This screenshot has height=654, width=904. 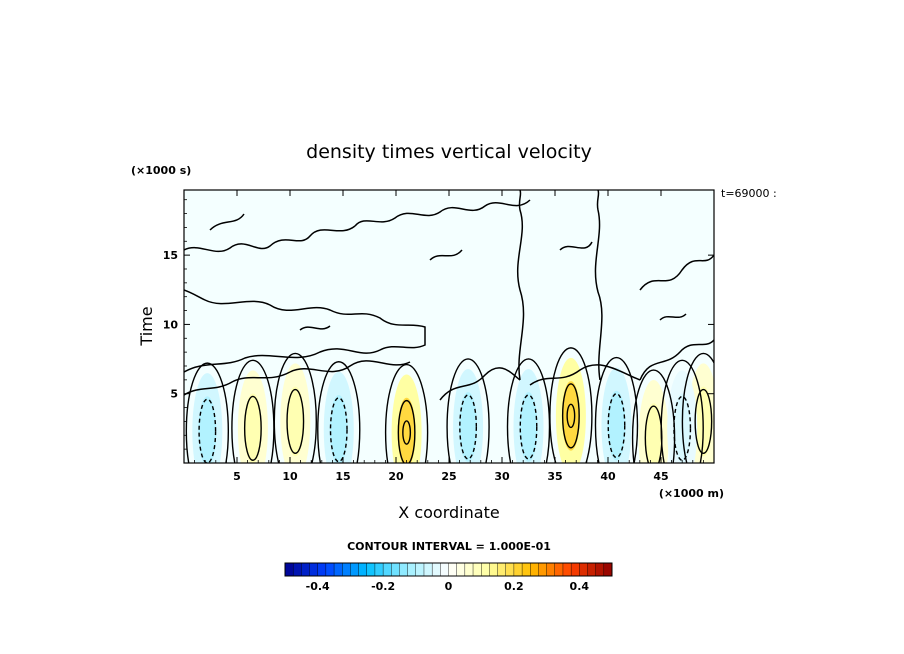 I want to click on colorbar, so click(x=448, y=569).